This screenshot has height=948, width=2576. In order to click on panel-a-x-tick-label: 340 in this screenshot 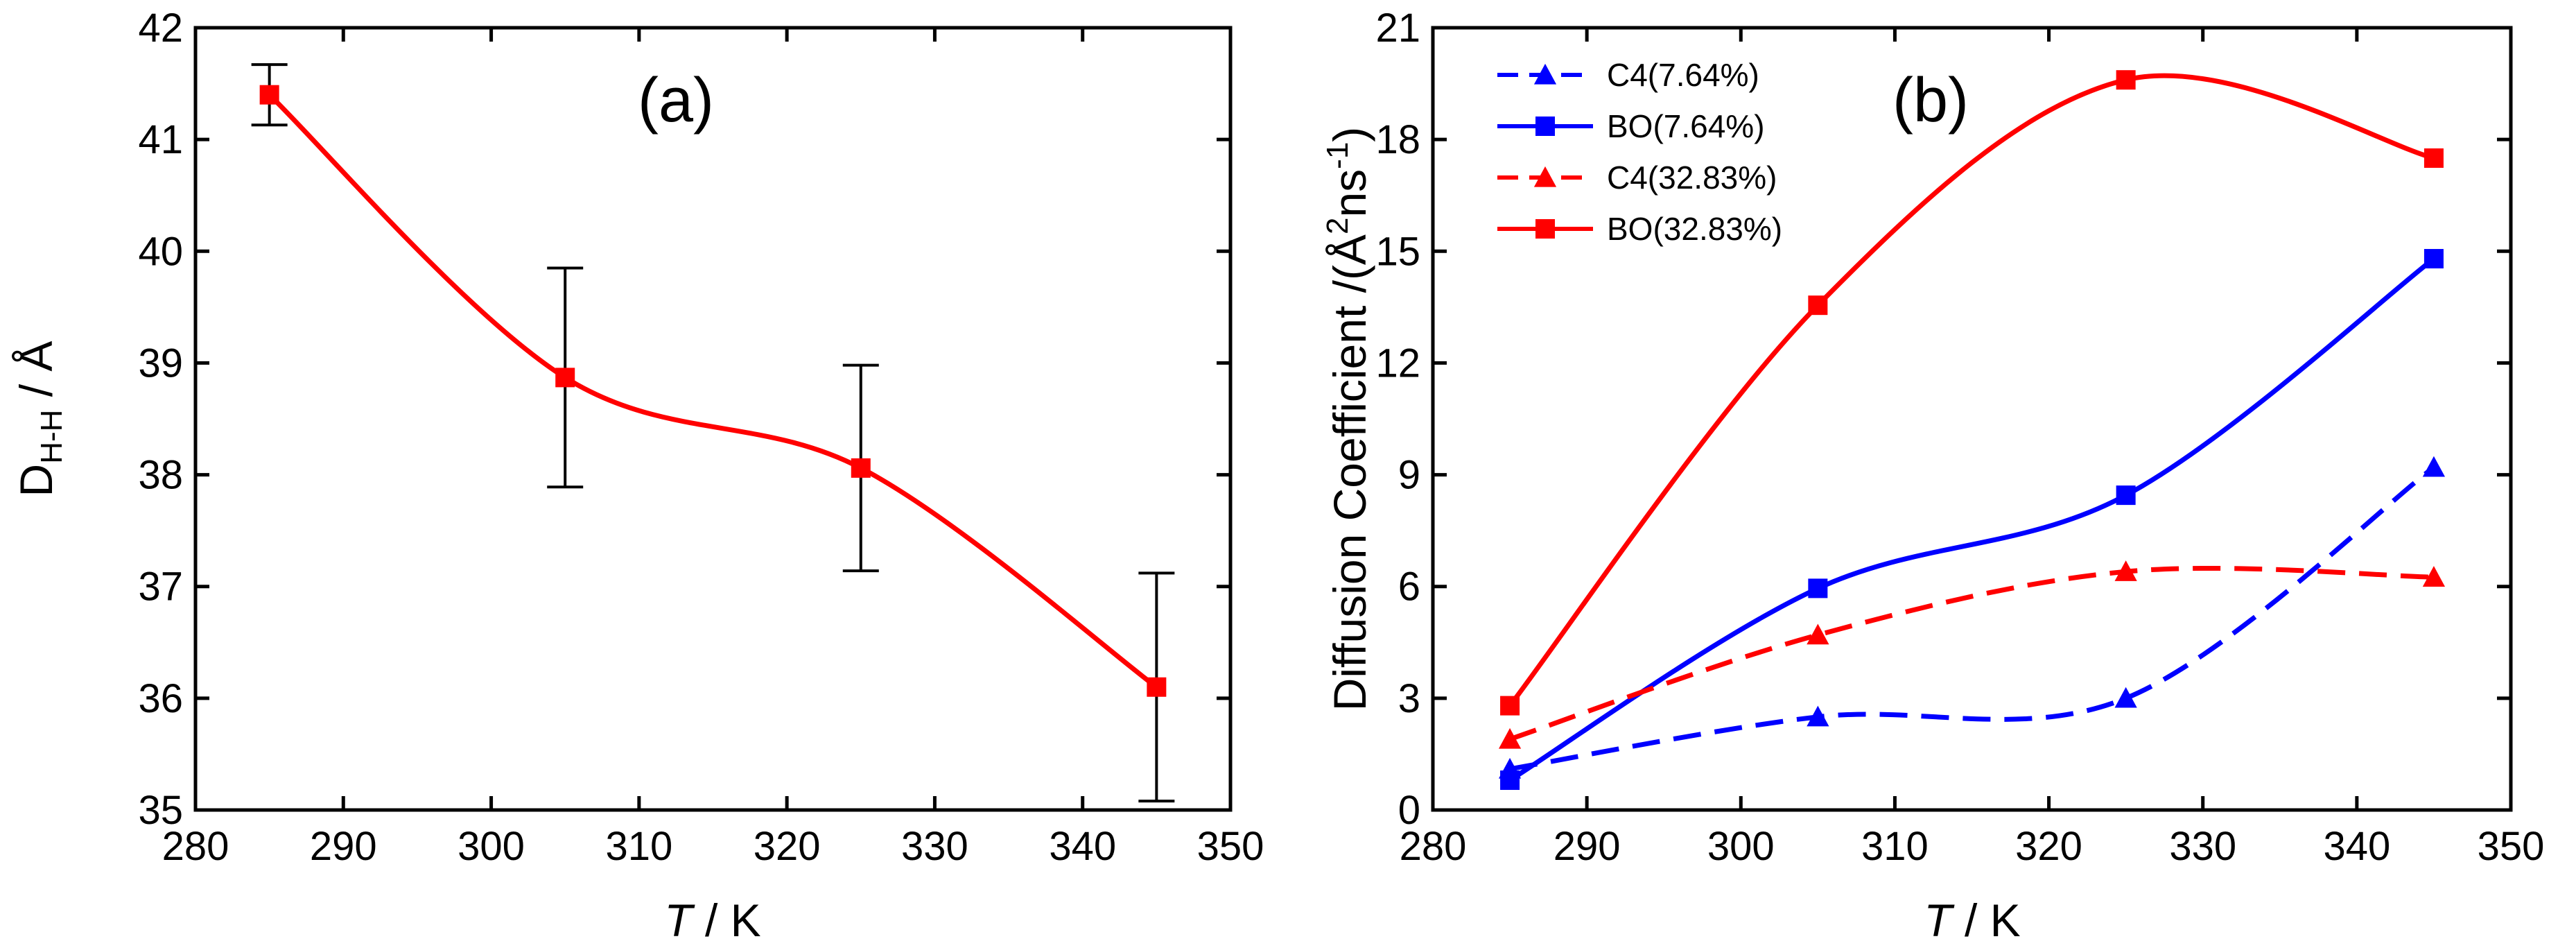, I will do `click(1082, 847)`.